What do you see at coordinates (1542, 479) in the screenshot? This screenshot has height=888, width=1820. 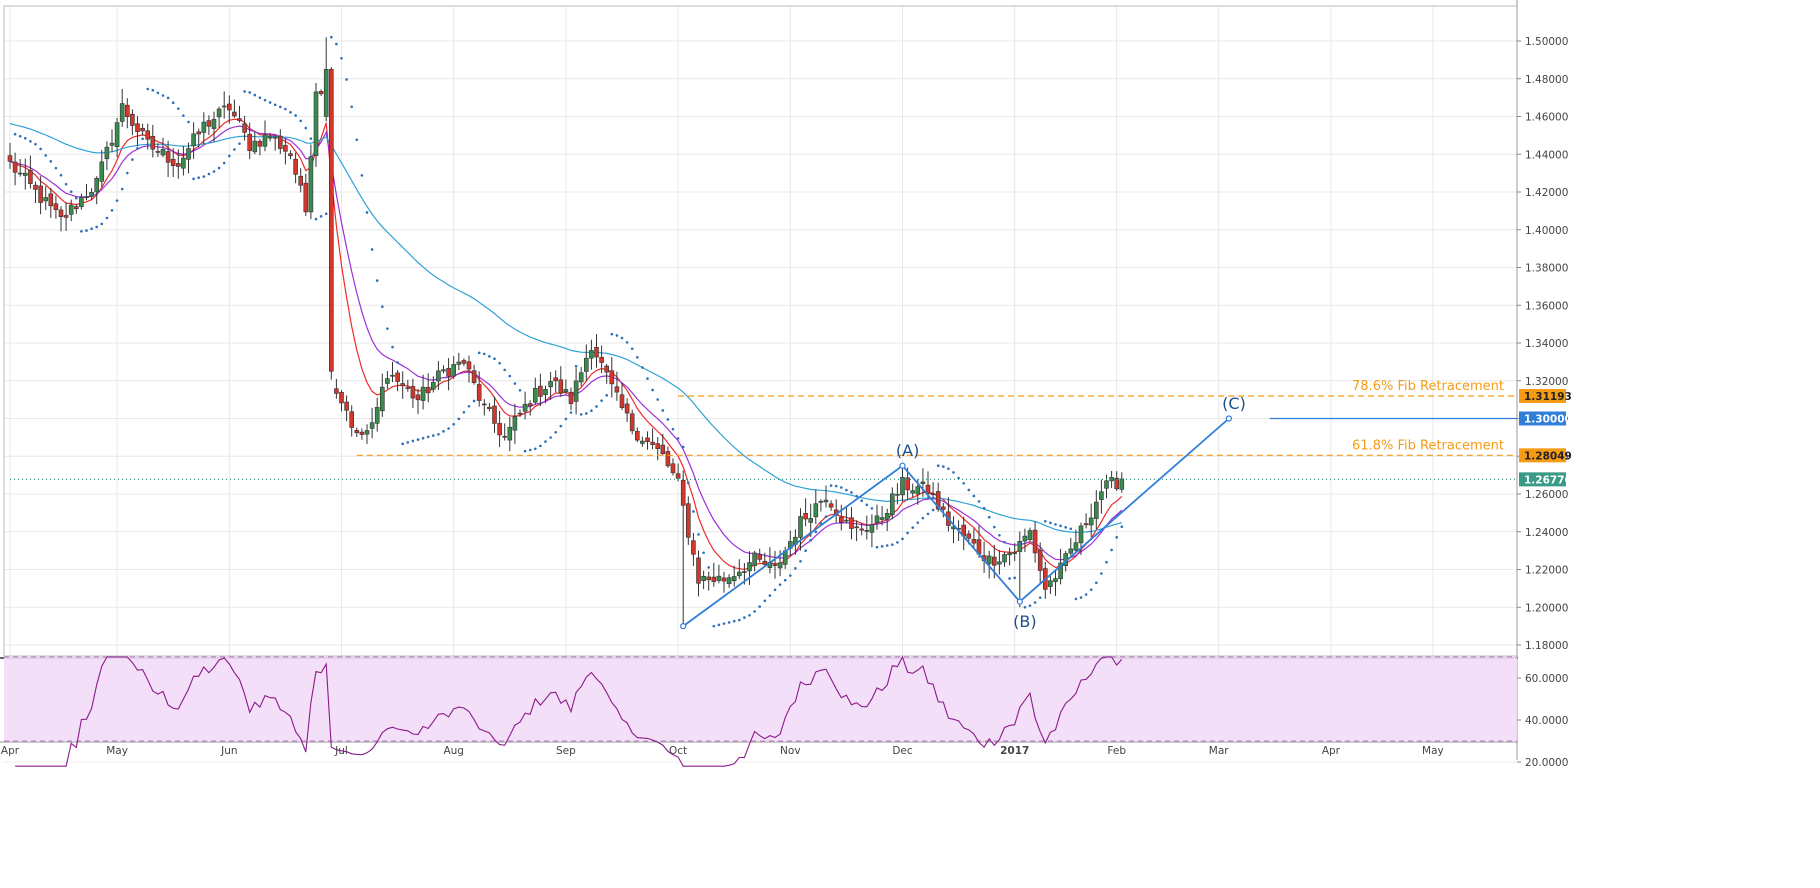 I see `price-label-bg` at bounding box center [1542, 479].